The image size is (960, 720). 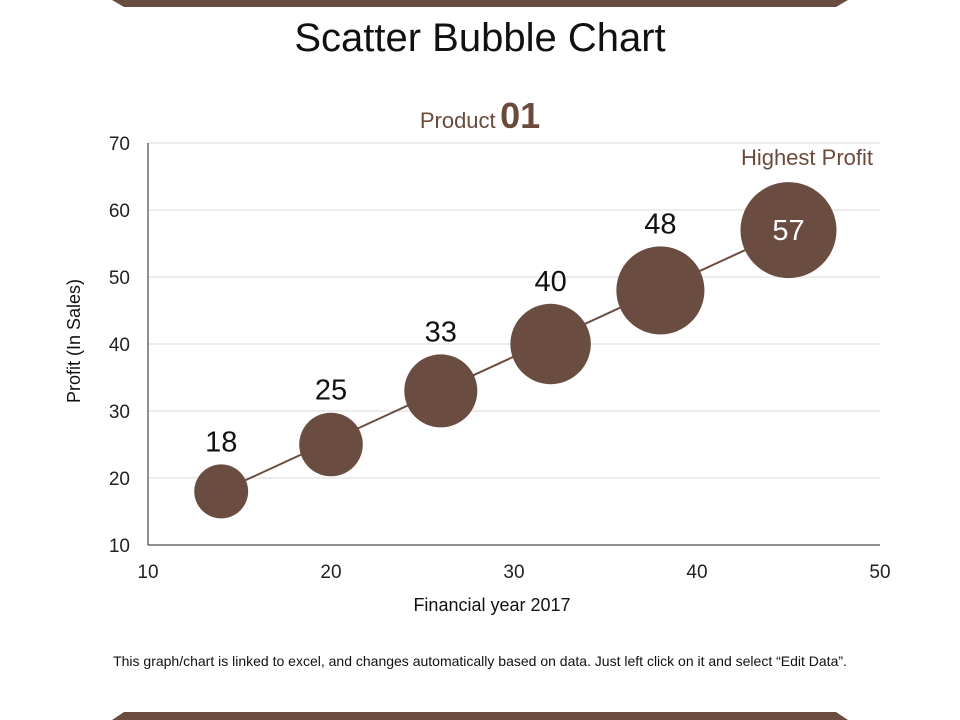 I want to click on y-tick-label: 60, so click(x=119, y=211).